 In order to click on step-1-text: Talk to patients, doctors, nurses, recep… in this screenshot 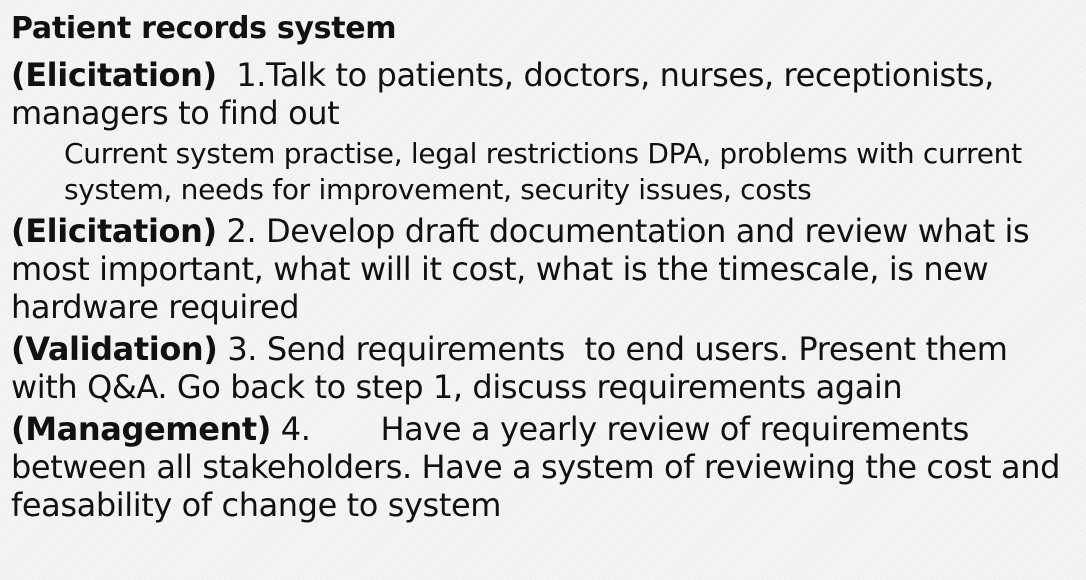, I will do `click(502, 94)`.